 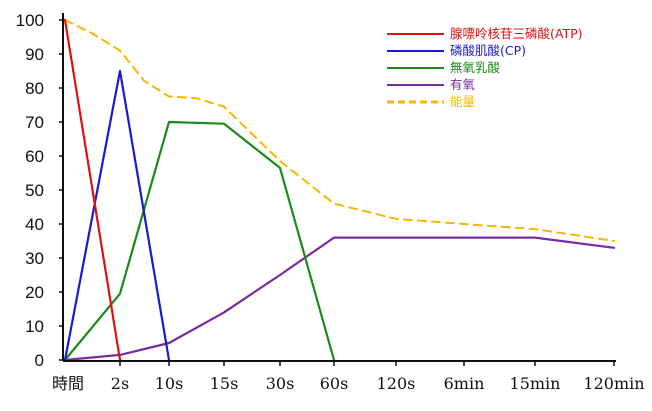 What do you see at coordinates (34, 224) in the screenshot?
I see `y-tick-label: 40` at bounding box center [34, 224].